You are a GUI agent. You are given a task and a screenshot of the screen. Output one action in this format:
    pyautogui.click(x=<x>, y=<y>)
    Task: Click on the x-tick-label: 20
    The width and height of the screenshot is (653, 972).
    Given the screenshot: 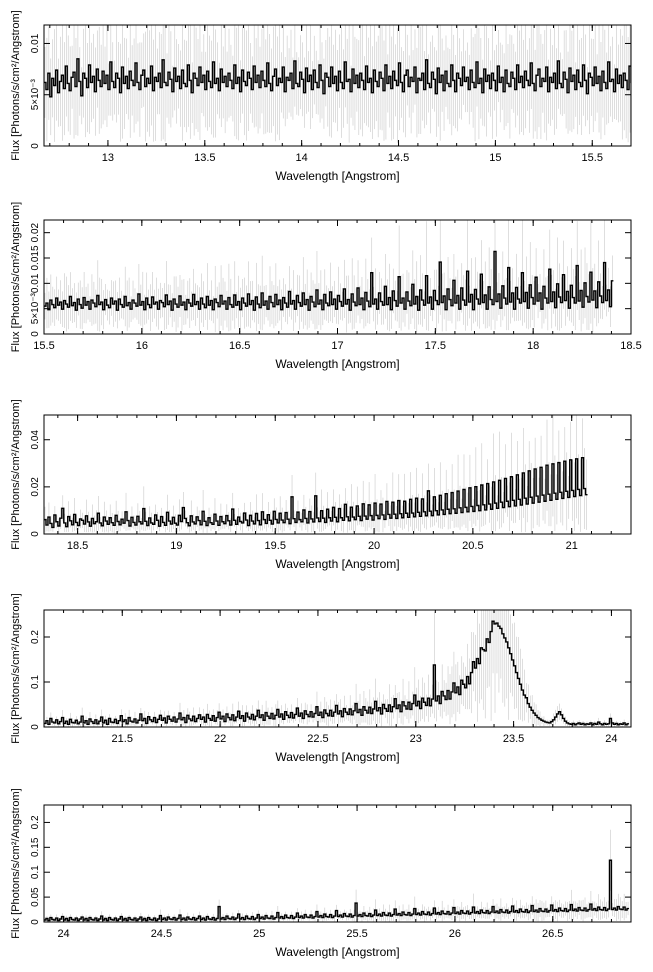 What is the action you would take?
    pyautogui.click(x=374, y=546)
    